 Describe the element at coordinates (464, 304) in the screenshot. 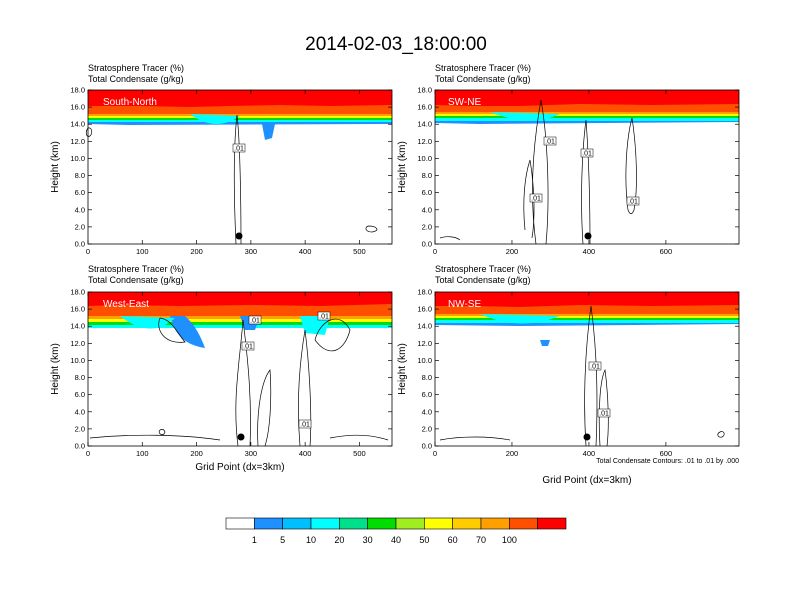

I see `panel-label: NW-SE` at that location.